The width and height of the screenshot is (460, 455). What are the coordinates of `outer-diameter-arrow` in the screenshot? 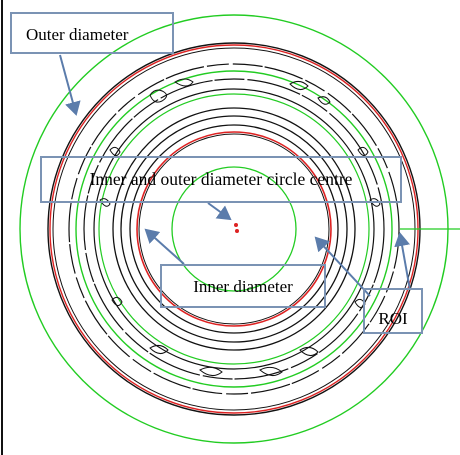 It's located at (70, 85).